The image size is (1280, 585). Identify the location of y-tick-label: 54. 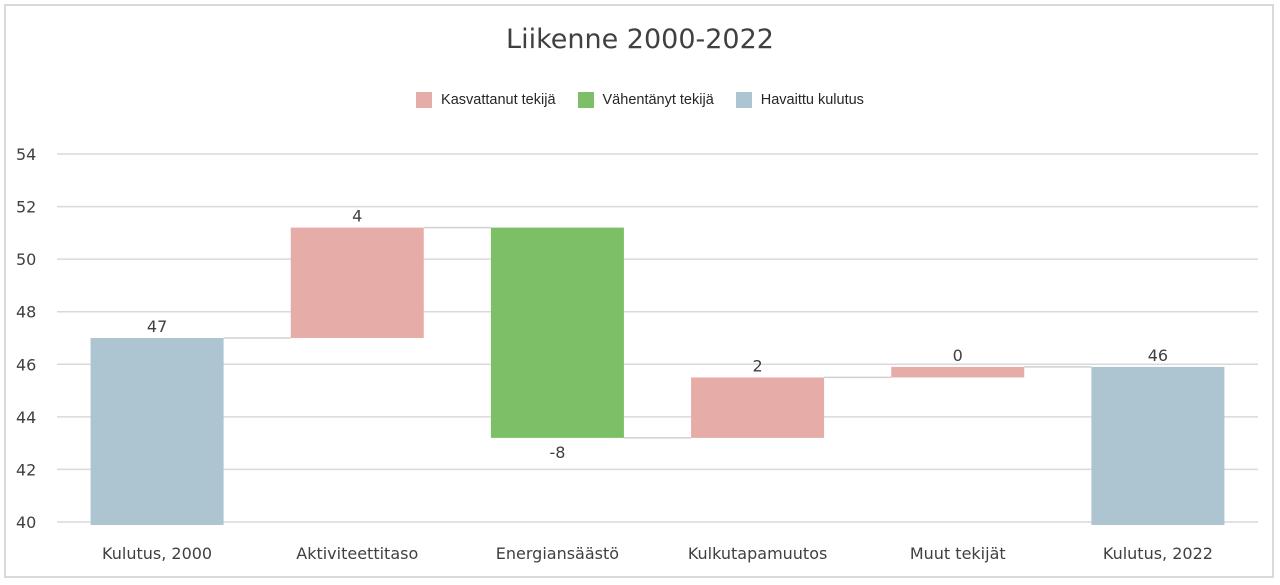
(26, 154).